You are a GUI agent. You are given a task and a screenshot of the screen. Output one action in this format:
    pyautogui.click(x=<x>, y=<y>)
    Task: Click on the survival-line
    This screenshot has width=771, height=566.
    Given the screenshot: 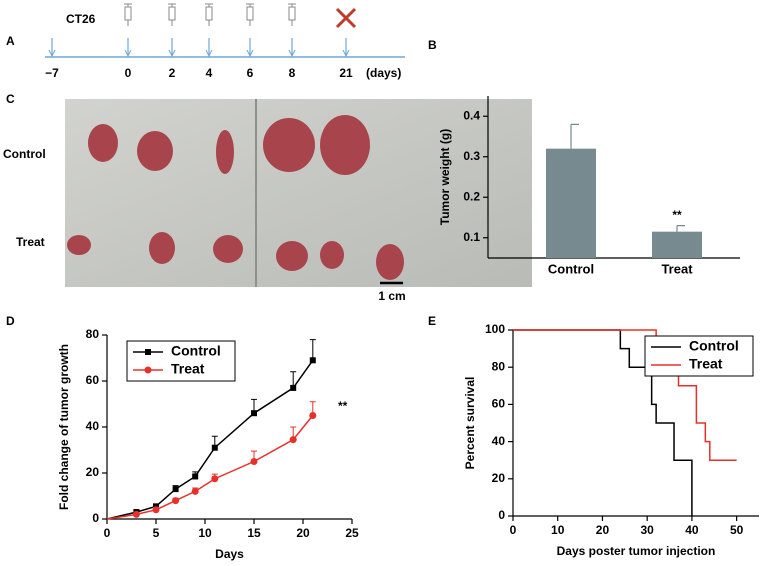 What is the action you would take?
    pyautogui.click(x=603, y=422)
    